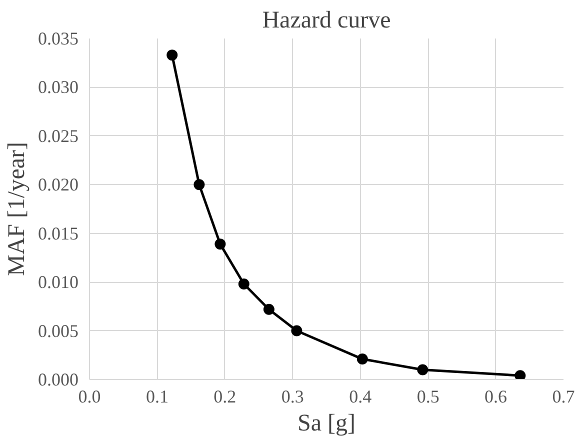 The image size is (588, 439). I want to click on y-tick-label: 0.005, so click(58, 330).